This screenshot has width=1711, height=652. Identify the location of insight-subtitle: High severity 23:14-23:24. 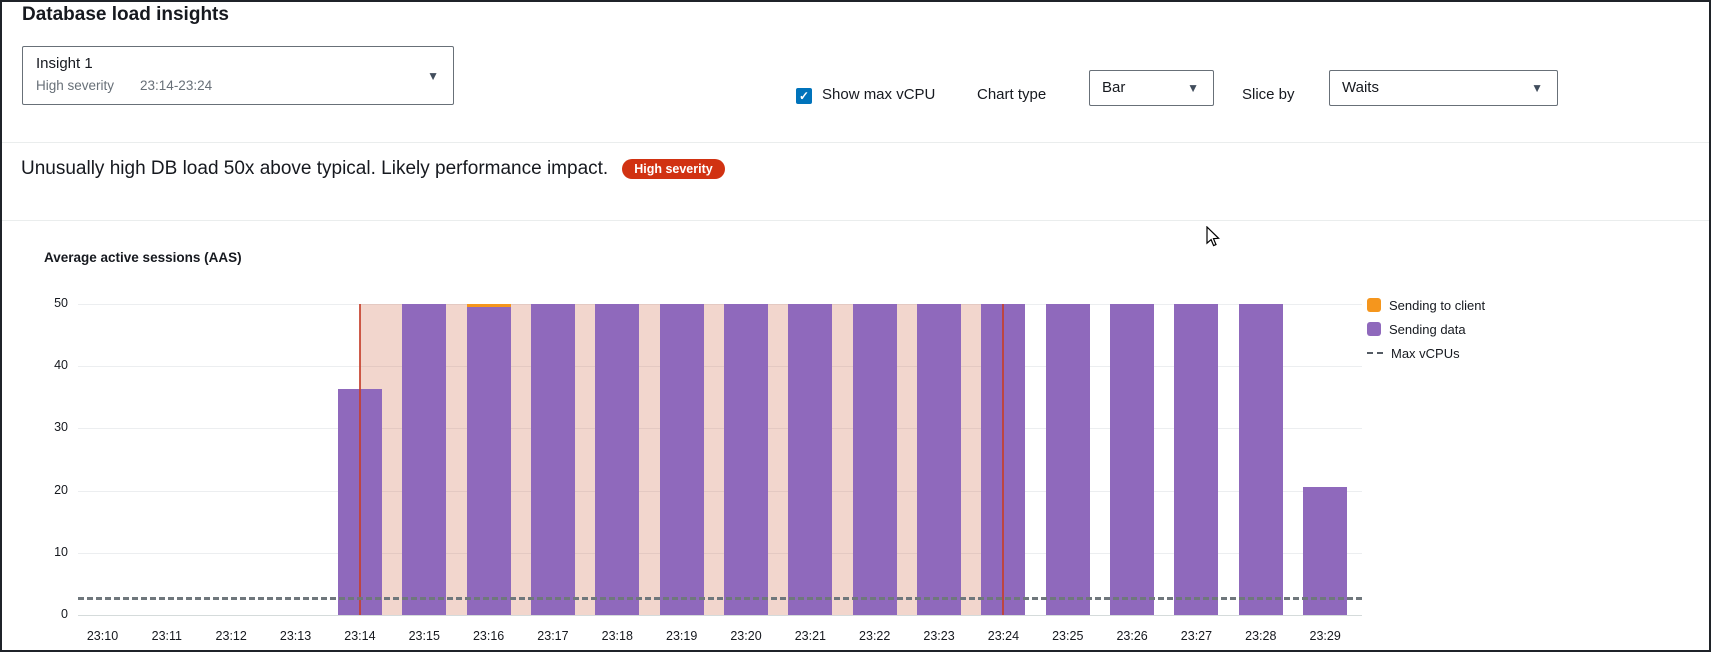
(124, 85).